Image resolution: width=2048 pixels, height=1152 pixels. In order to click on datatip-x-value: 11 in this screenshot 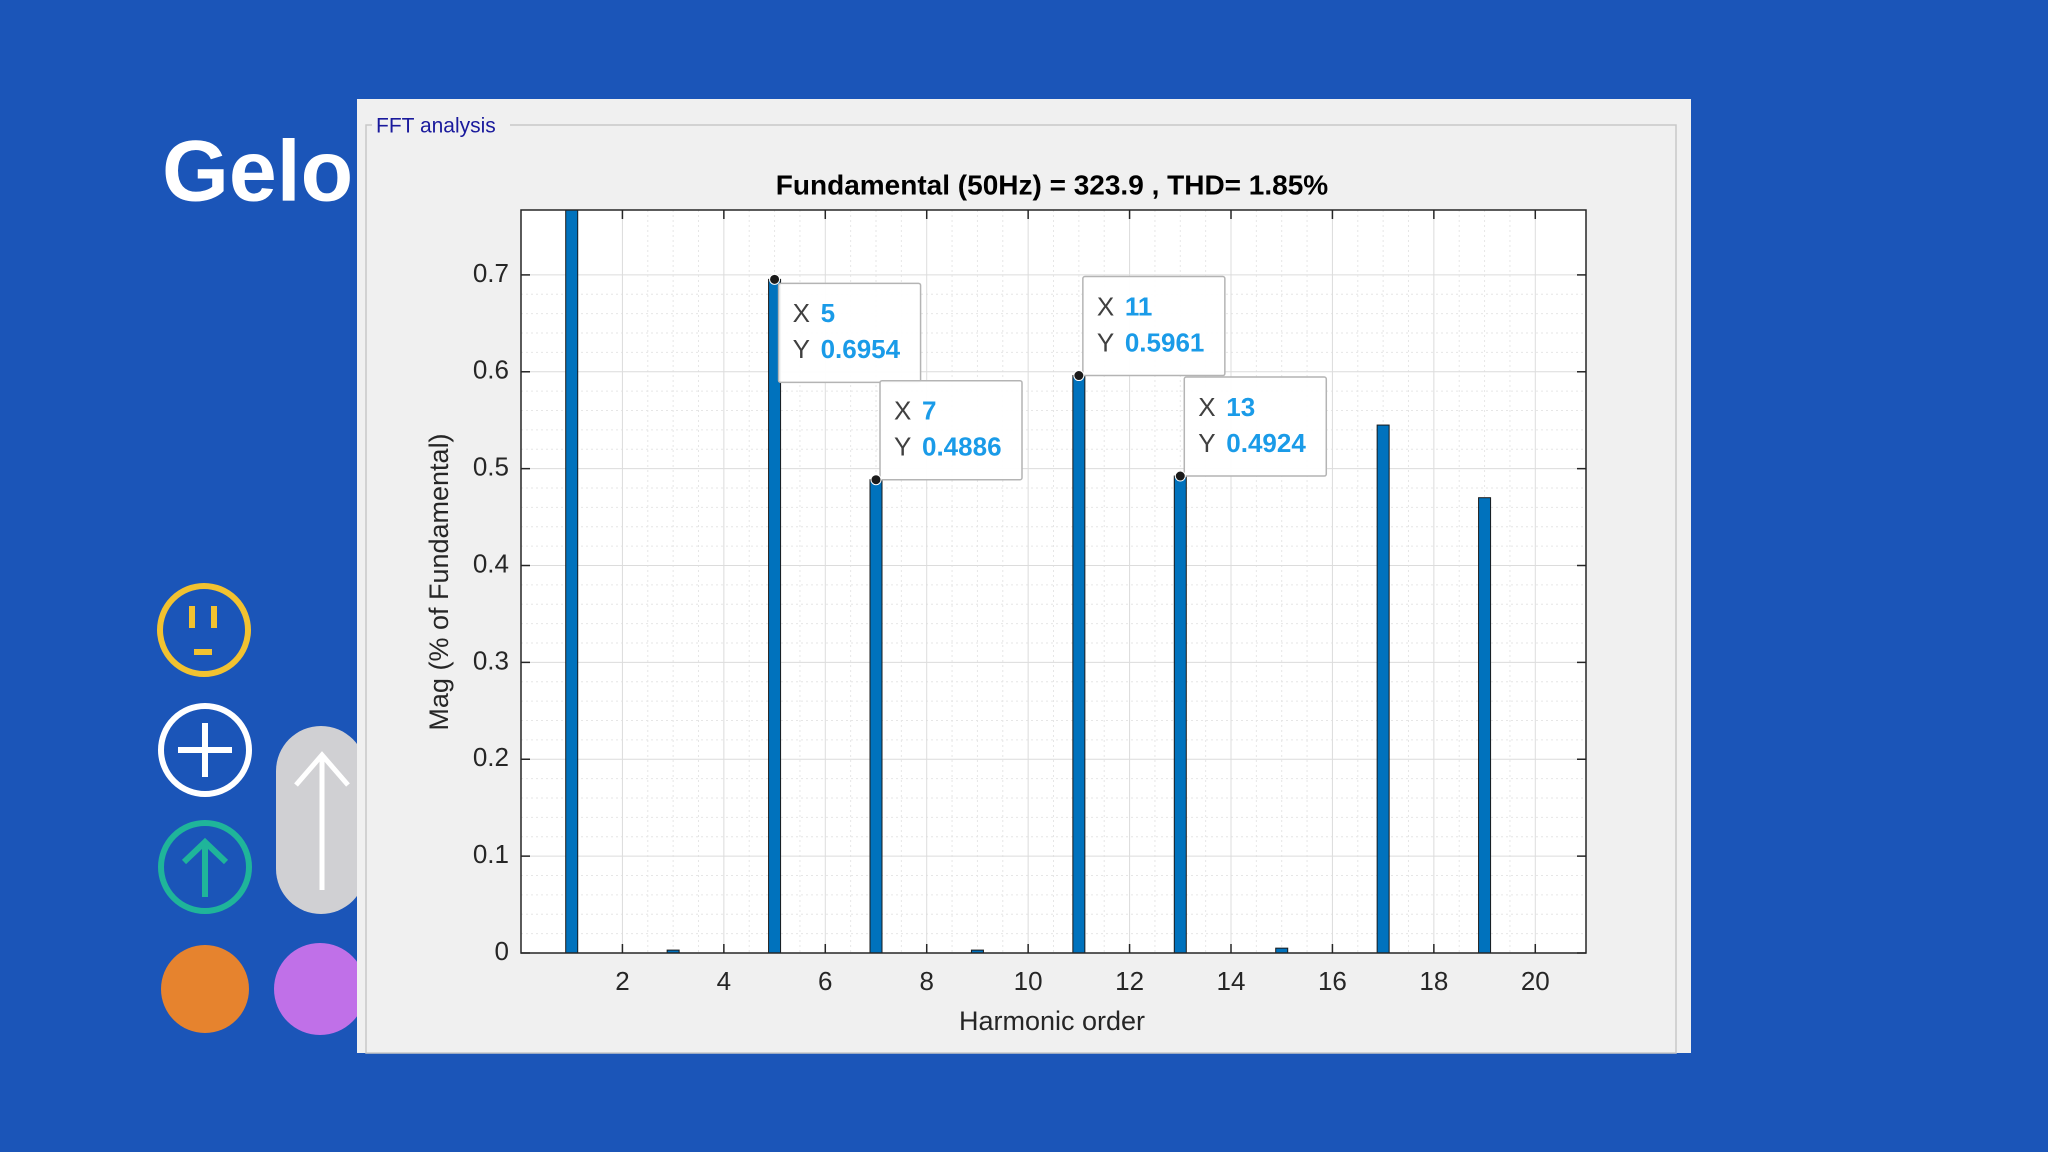, I will do `click(1139, 306)`.